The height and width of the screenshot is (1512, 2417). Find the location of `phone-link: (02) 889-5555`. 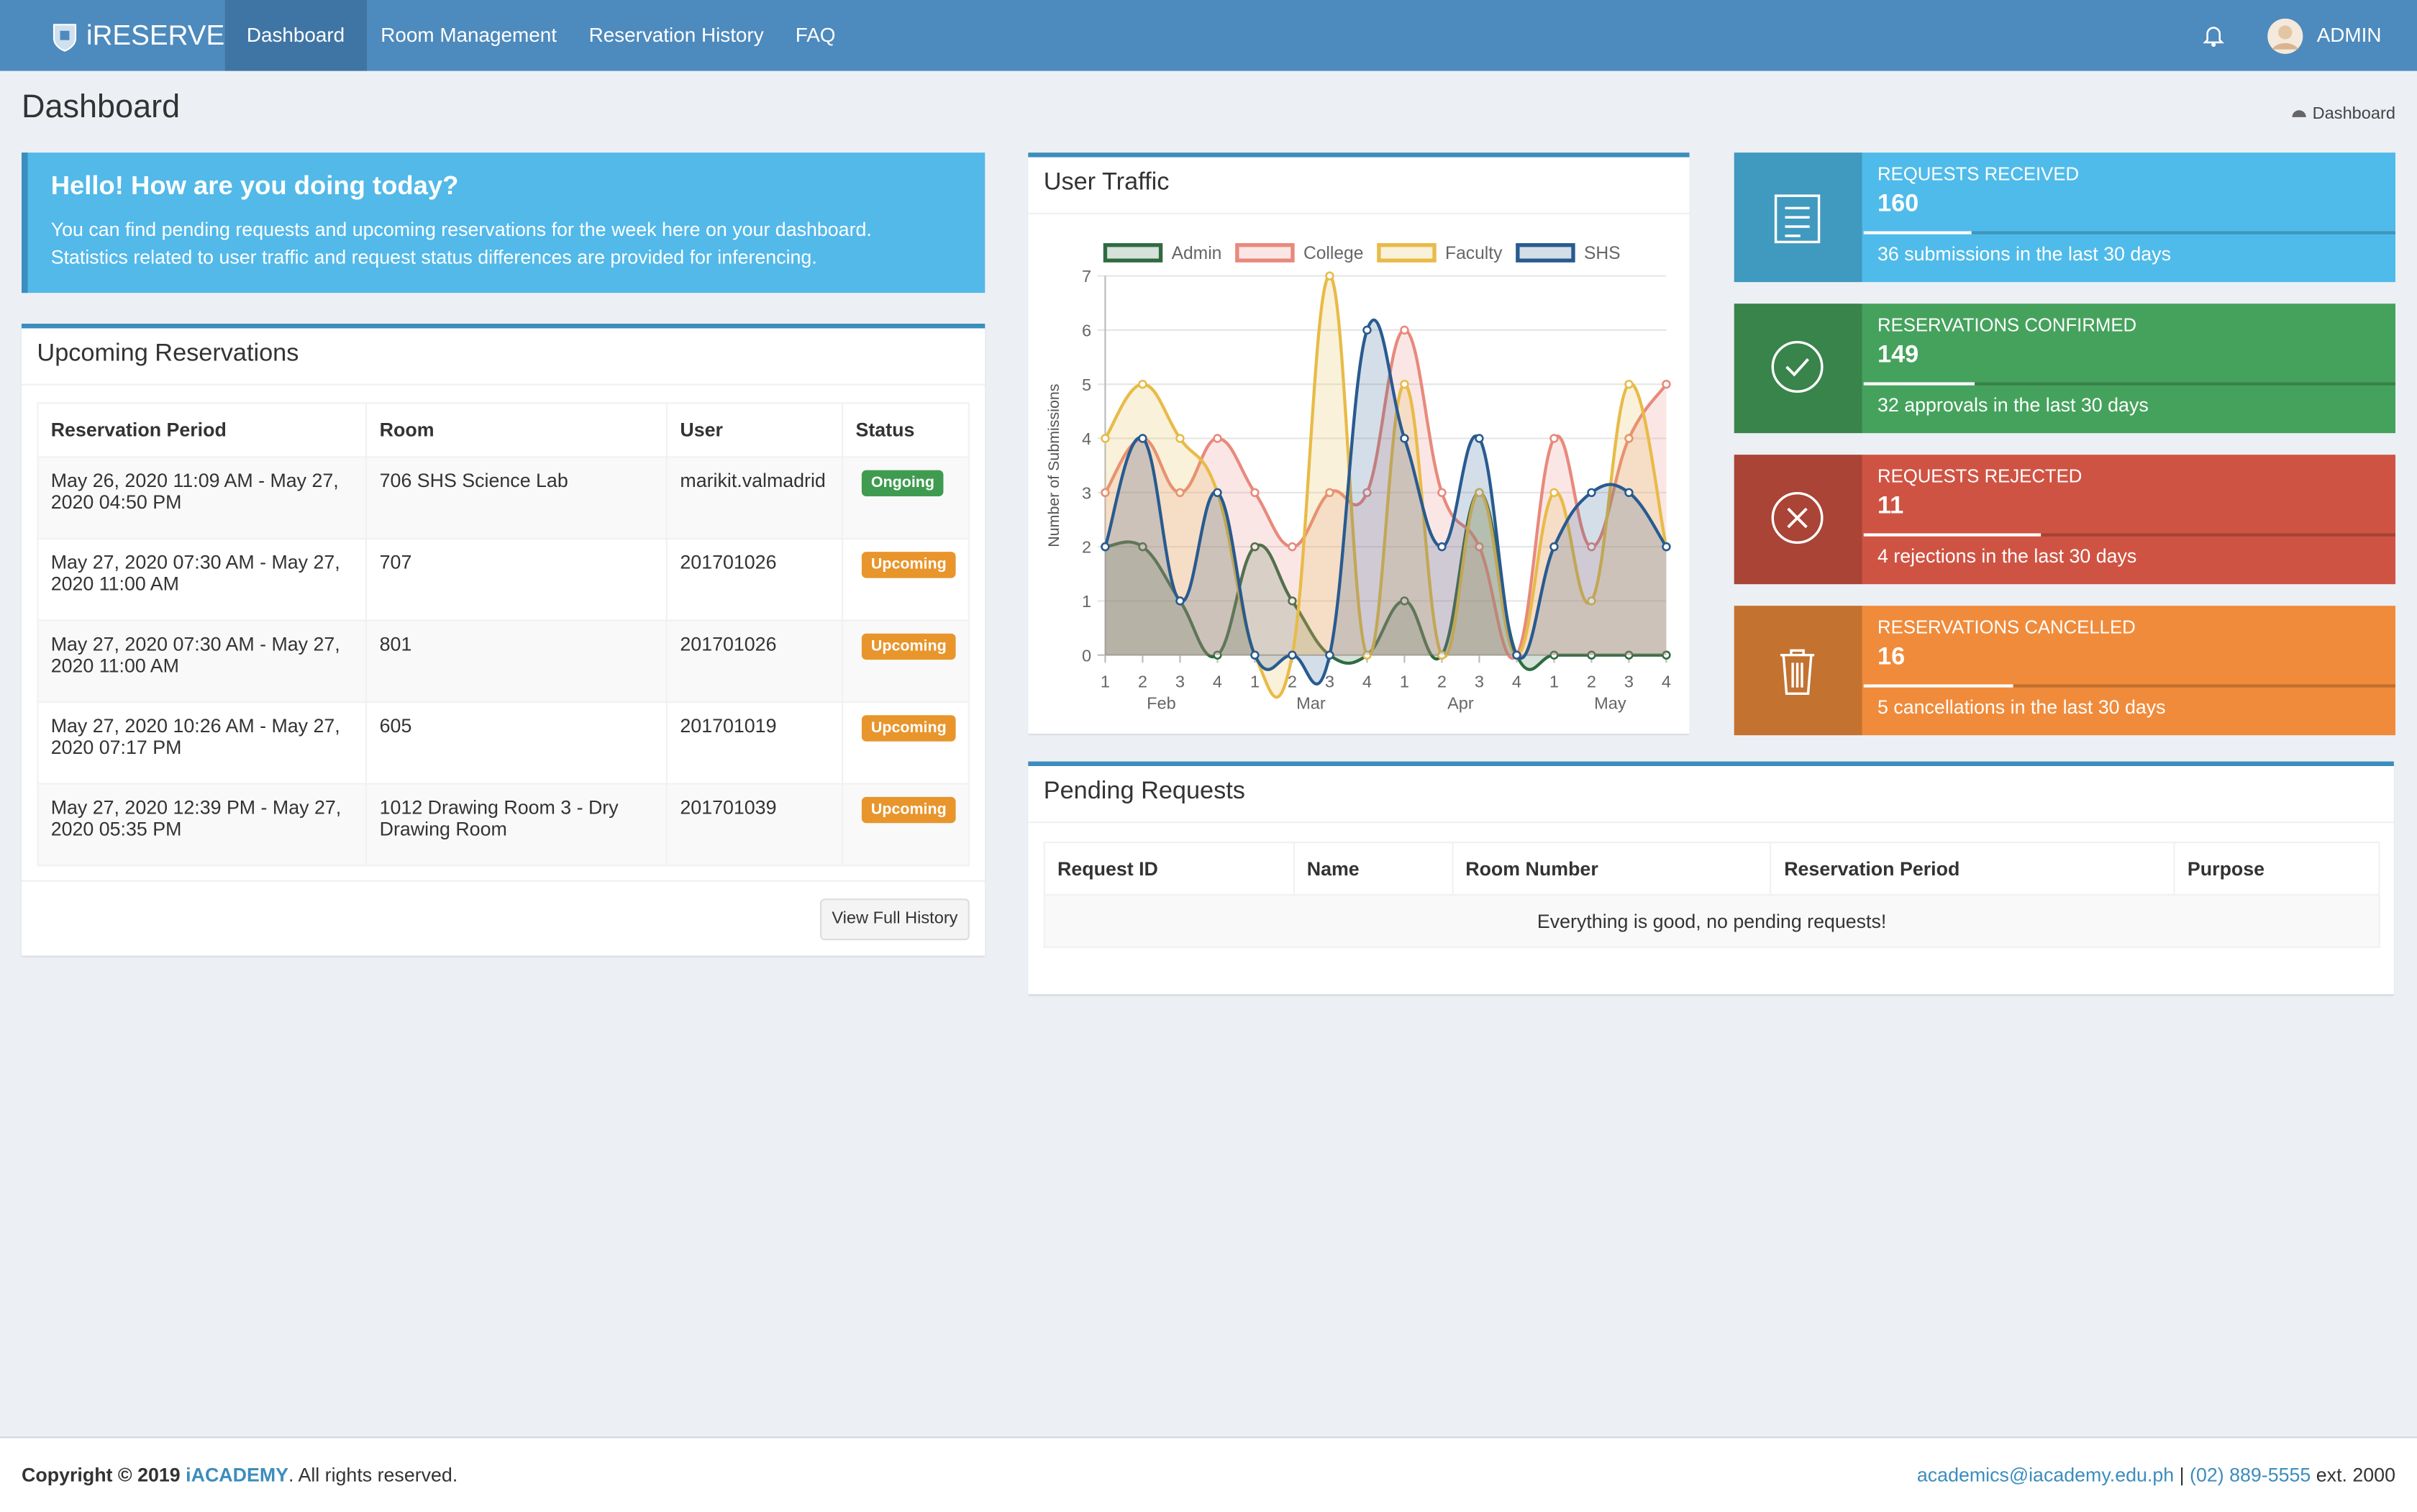

phone-link: (02) 889-5555 is located at coordinates (2250, 1475).